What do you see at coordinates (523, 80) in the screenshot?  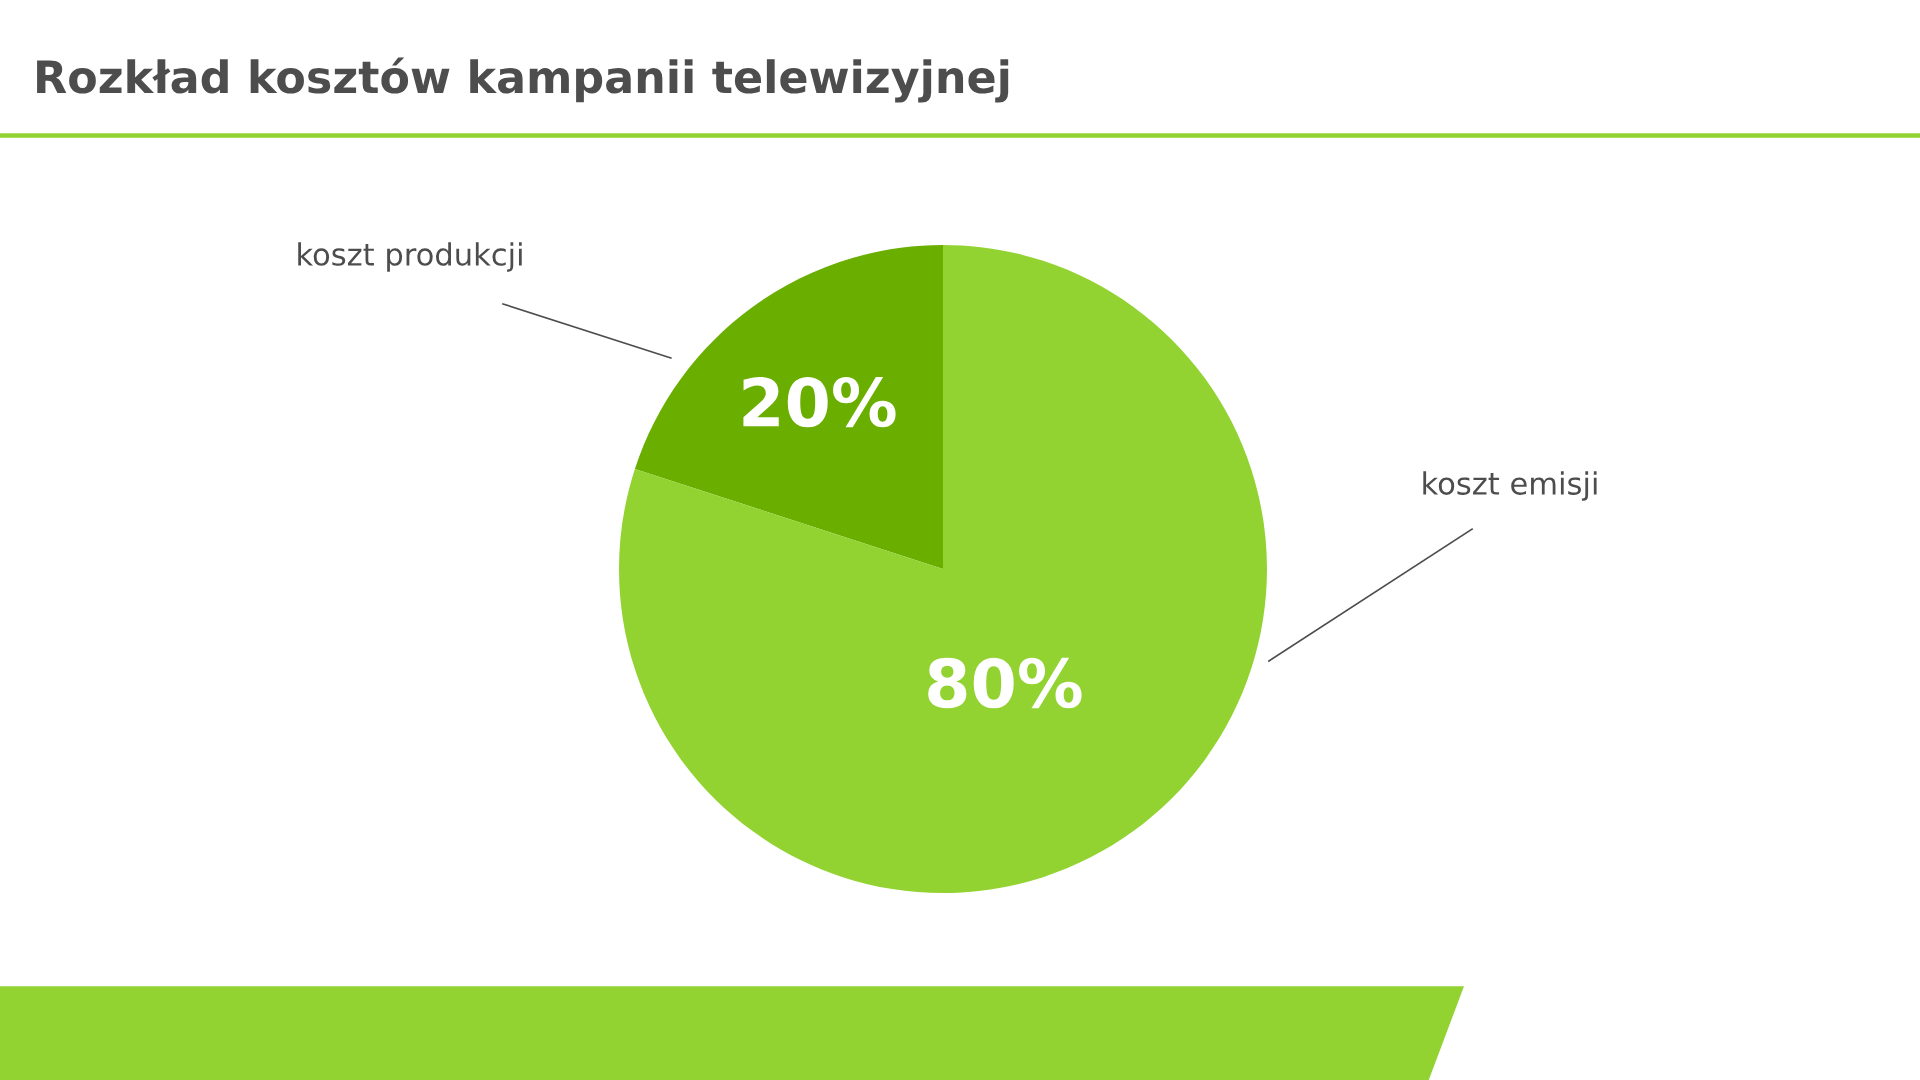 I see `chart-title: Rozkład kosztów kampanii telewizyjnej` at bounding box center [523, 80].